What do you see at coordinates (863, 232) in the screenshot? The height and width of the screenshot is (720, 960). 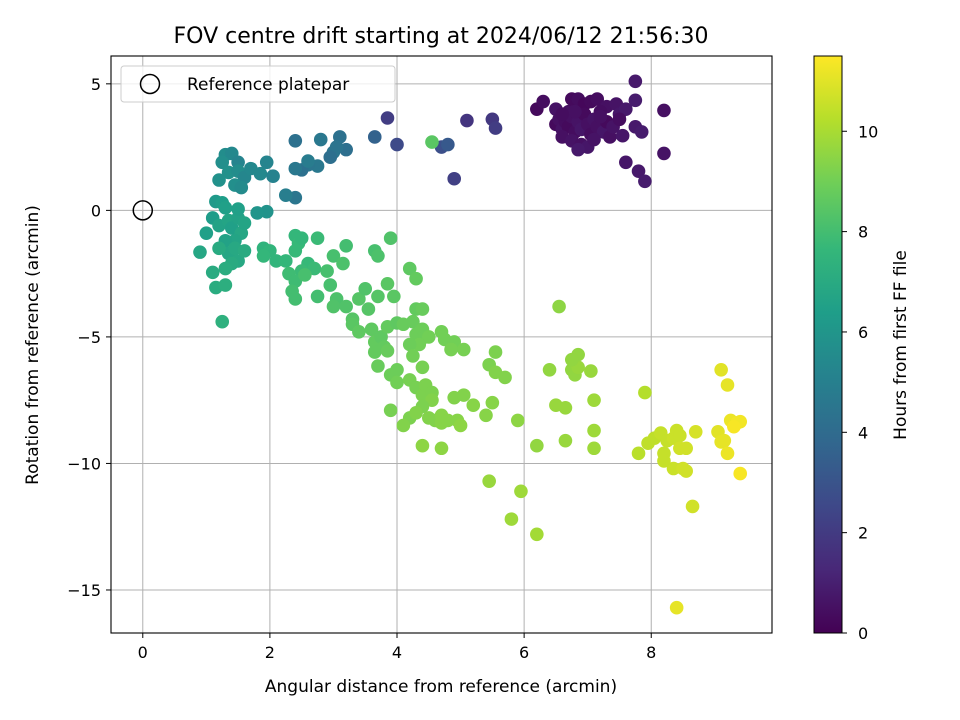 I see `colorbar-tick-label: 8` at bounding box center [863, 232].